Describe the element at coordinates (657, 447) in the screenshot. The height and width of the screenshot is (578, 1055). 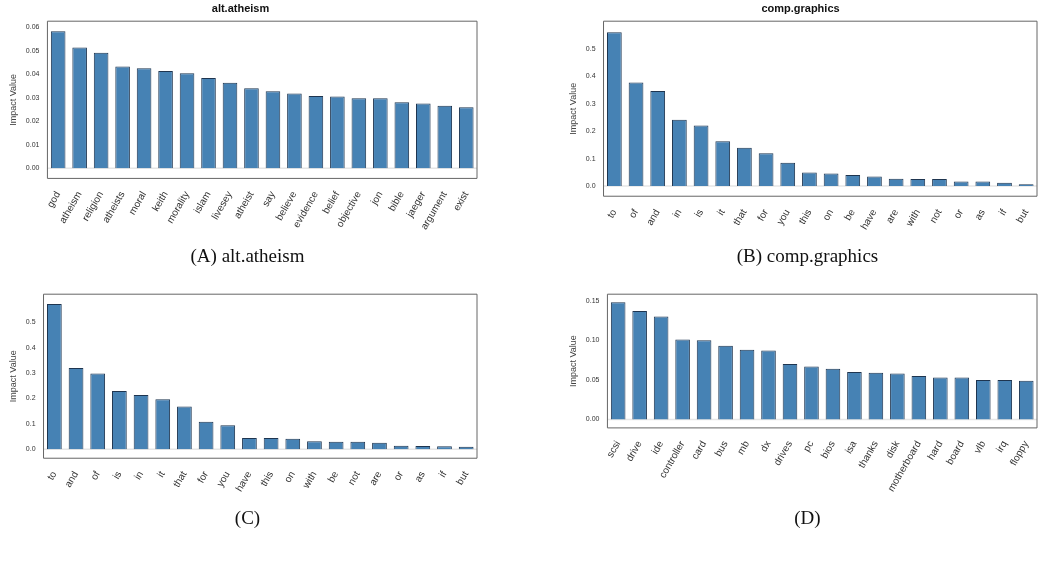
I see `x-tick-label: ide` at that location.